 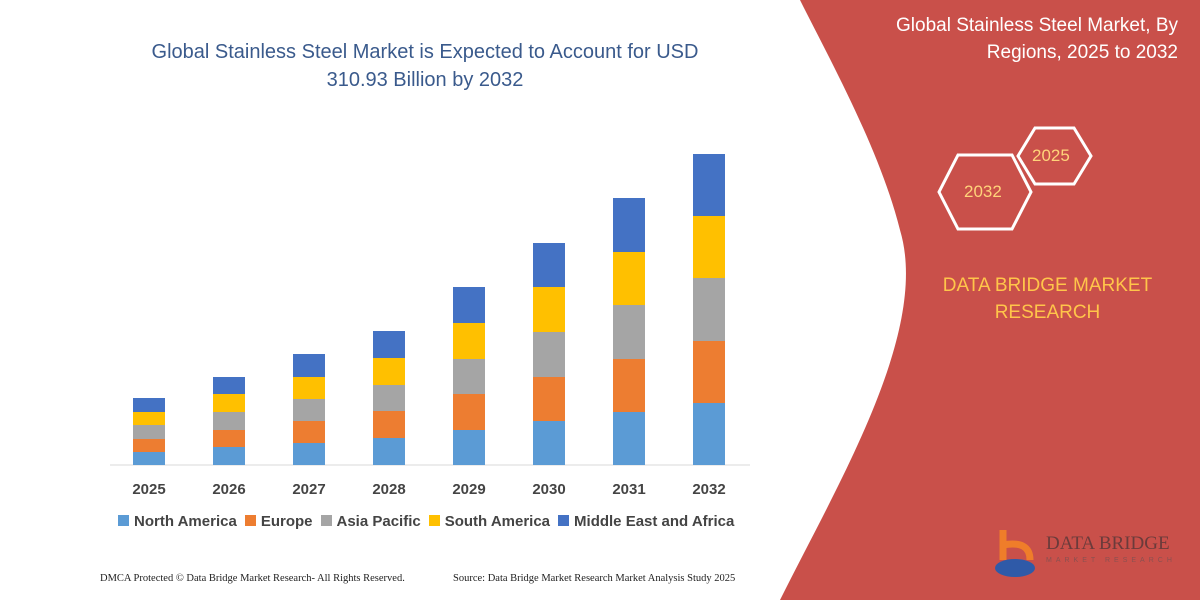 I want to click on logo-name: DATA BRIDGE, so click(x=1108, y=543).